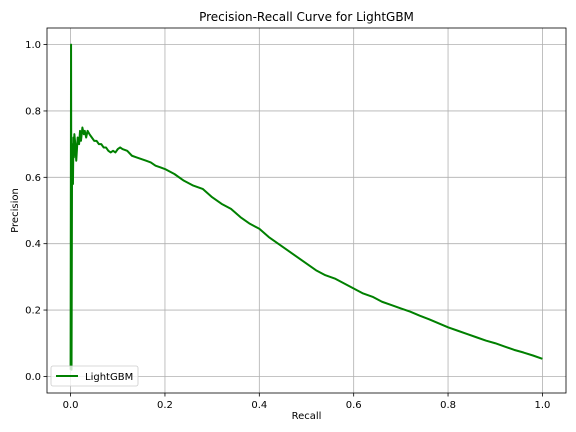  What do you see at coordinates (71, 405) in the screenshot?
I see `x-tick-label: 0.0` at bounding box center [71, 405].